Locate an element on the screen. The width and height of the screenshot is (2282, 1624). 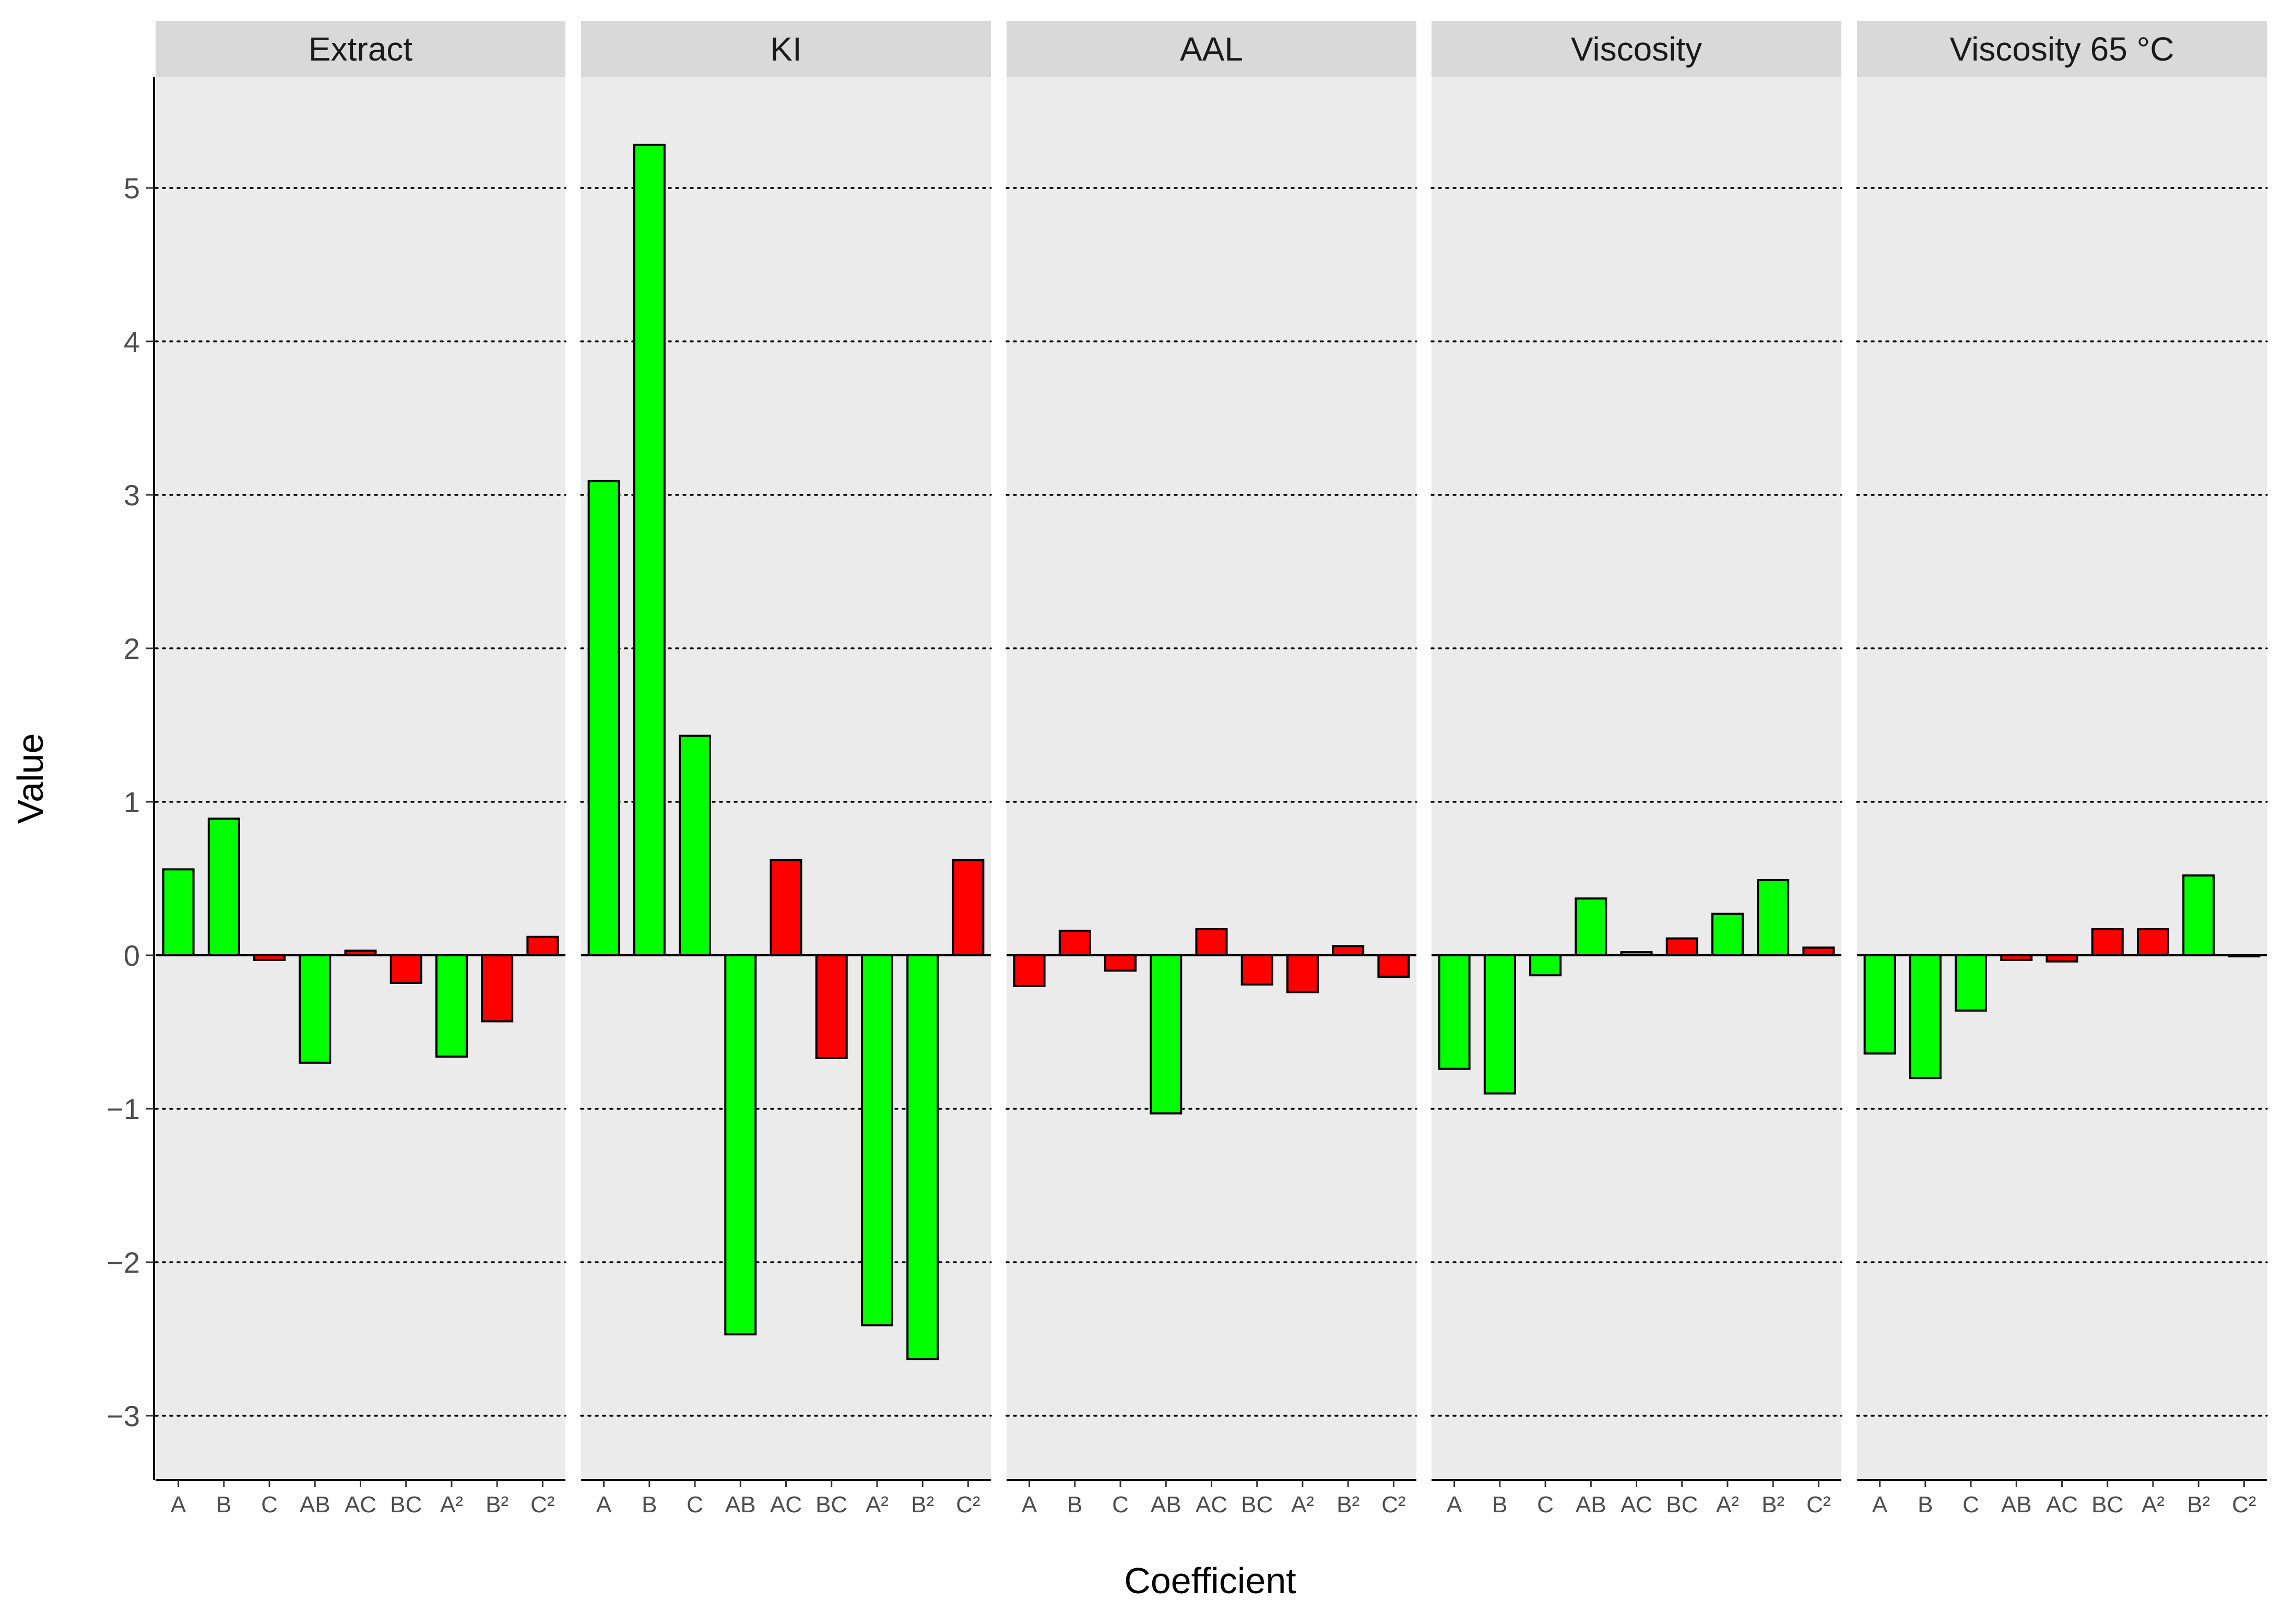
y-tick-label: −1 is located at coordinates (124, 1109).